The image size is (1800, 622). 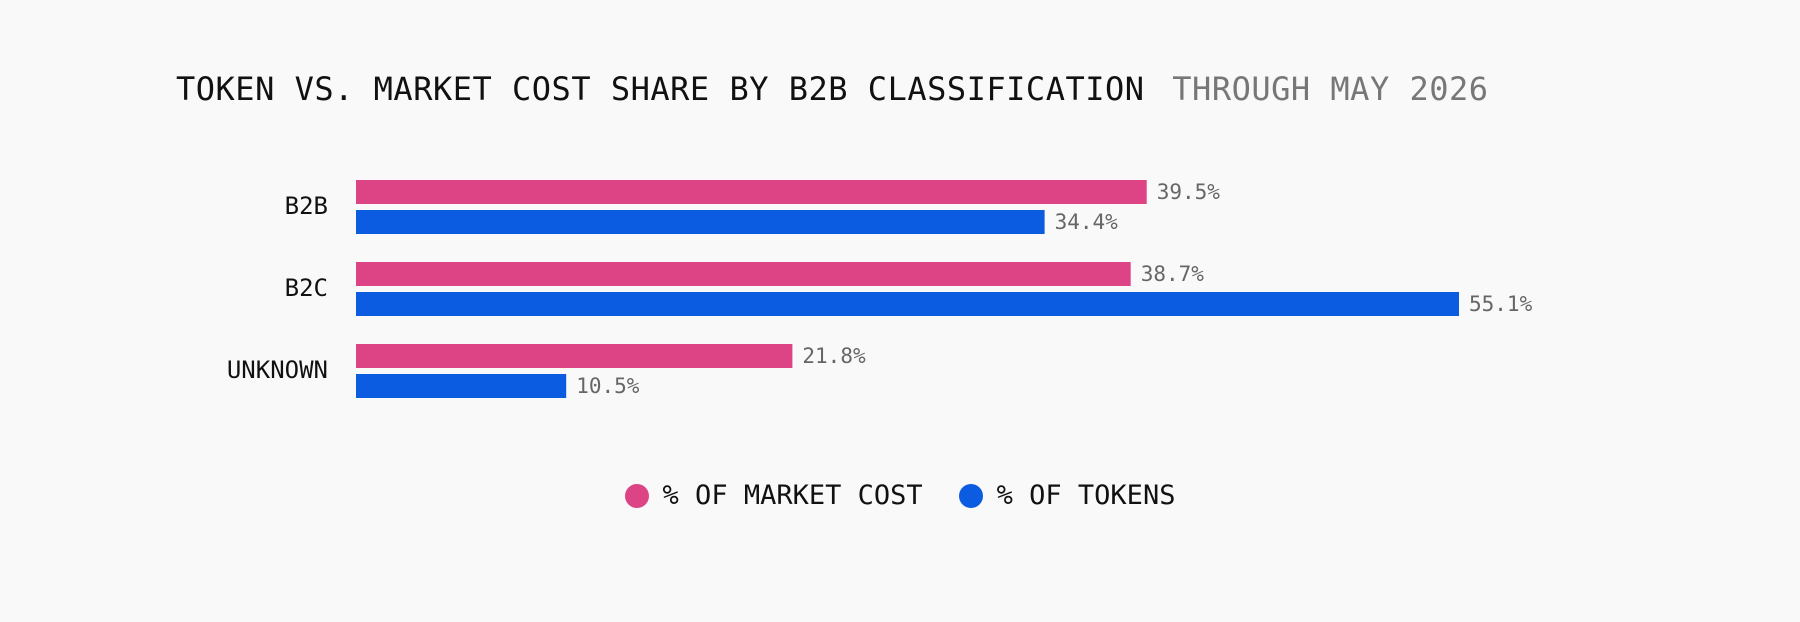 What do you see at coordinates (608, 386) in the screenshot?
I see `bar-value-label: 10.5%` at bounding box center [608, 386].